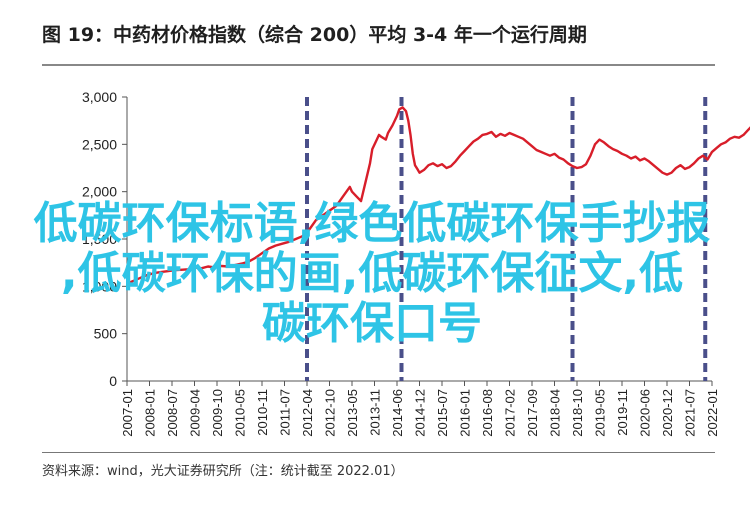 The width and height of the screenshot is (750, 528). Describe the element at coordinates (465, 413) in the screenshot. I see `x-tick-label: 2016-01` at that location.